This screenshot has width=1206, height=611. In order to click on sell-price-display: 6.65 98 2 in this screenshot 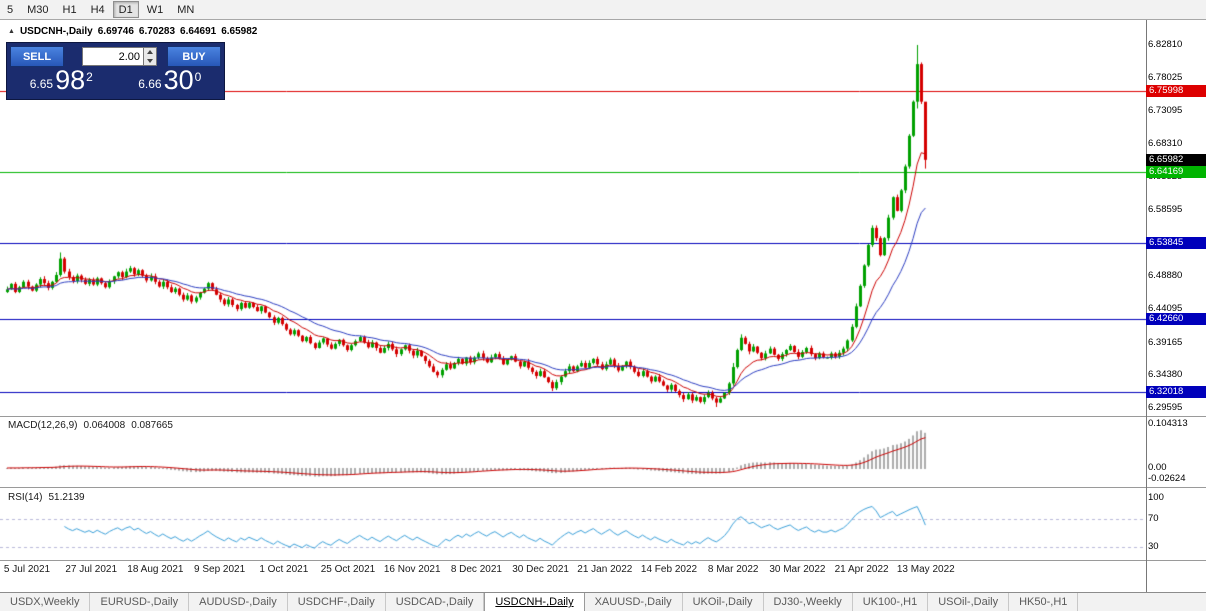, I will do `click(61, 81)`.